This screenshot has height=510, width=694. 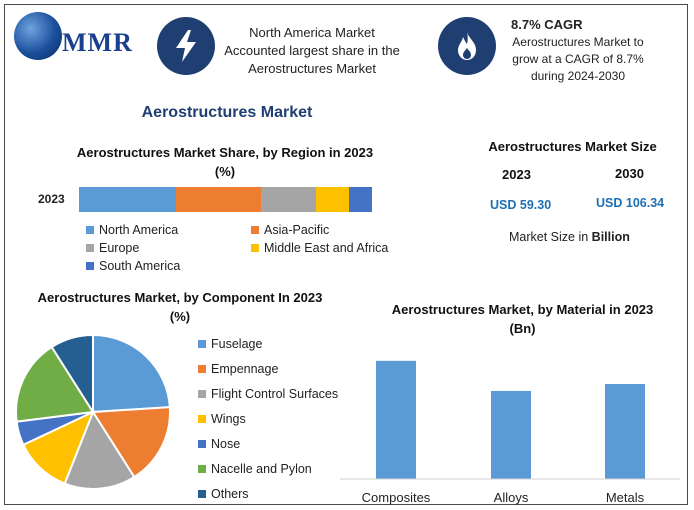 I want to click on component-pie-chart, so click(x=93, y=411).